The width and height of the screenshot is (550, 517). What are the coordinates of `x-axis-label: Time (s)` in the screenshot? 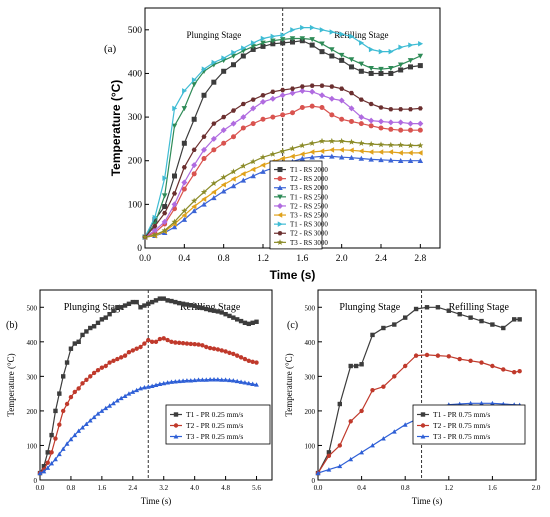 It's located at (293, 275).